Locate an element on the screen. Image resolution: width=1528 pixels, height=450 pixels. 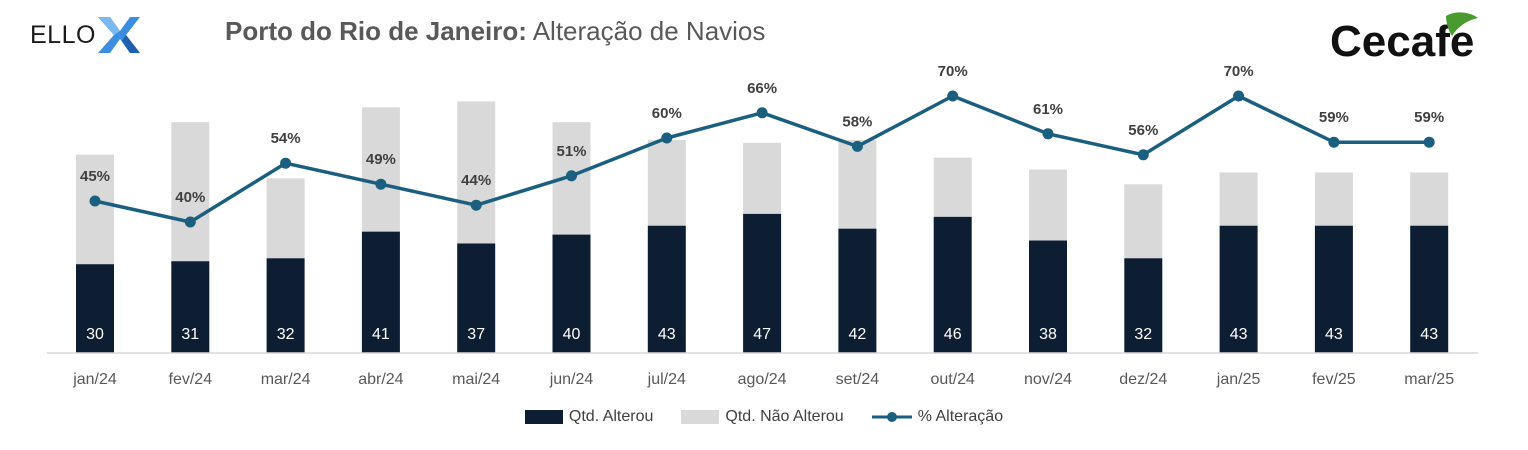
percent-label: 54% is located at coordinates (286, 138).